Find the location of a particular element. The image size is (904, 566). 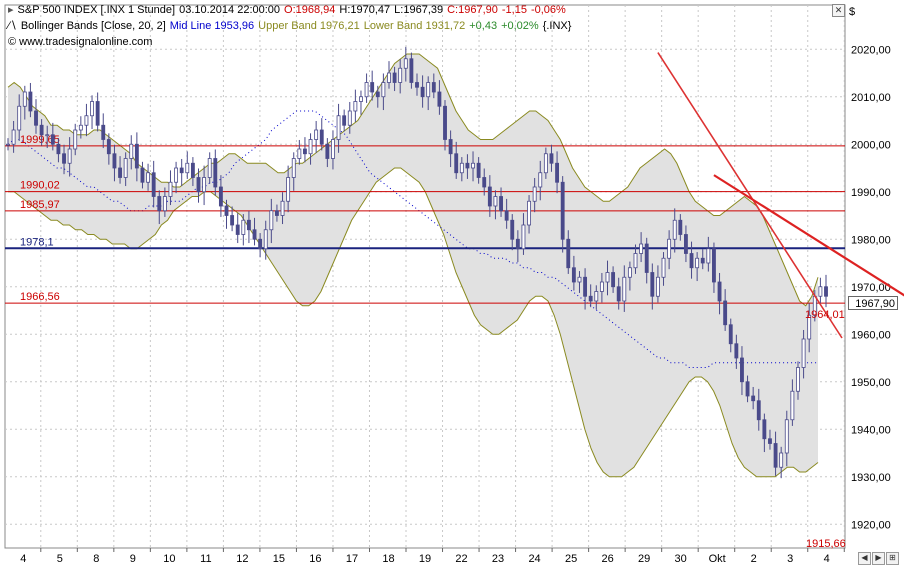

trend-label-lower: 1915,66 is located at coordinates (826, 544).